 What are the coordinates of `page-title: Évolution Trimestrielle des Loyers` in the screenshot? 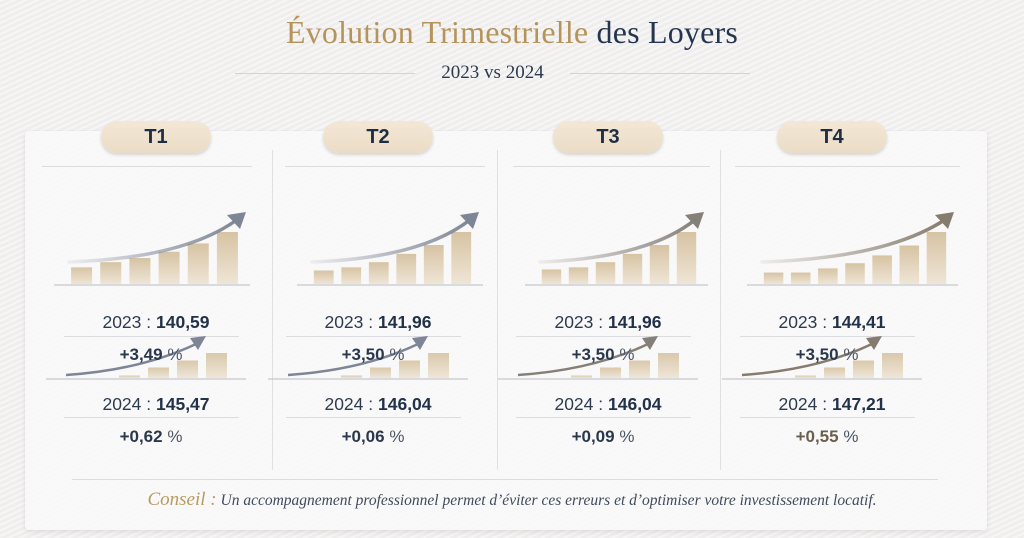 It's located at (512, 32).